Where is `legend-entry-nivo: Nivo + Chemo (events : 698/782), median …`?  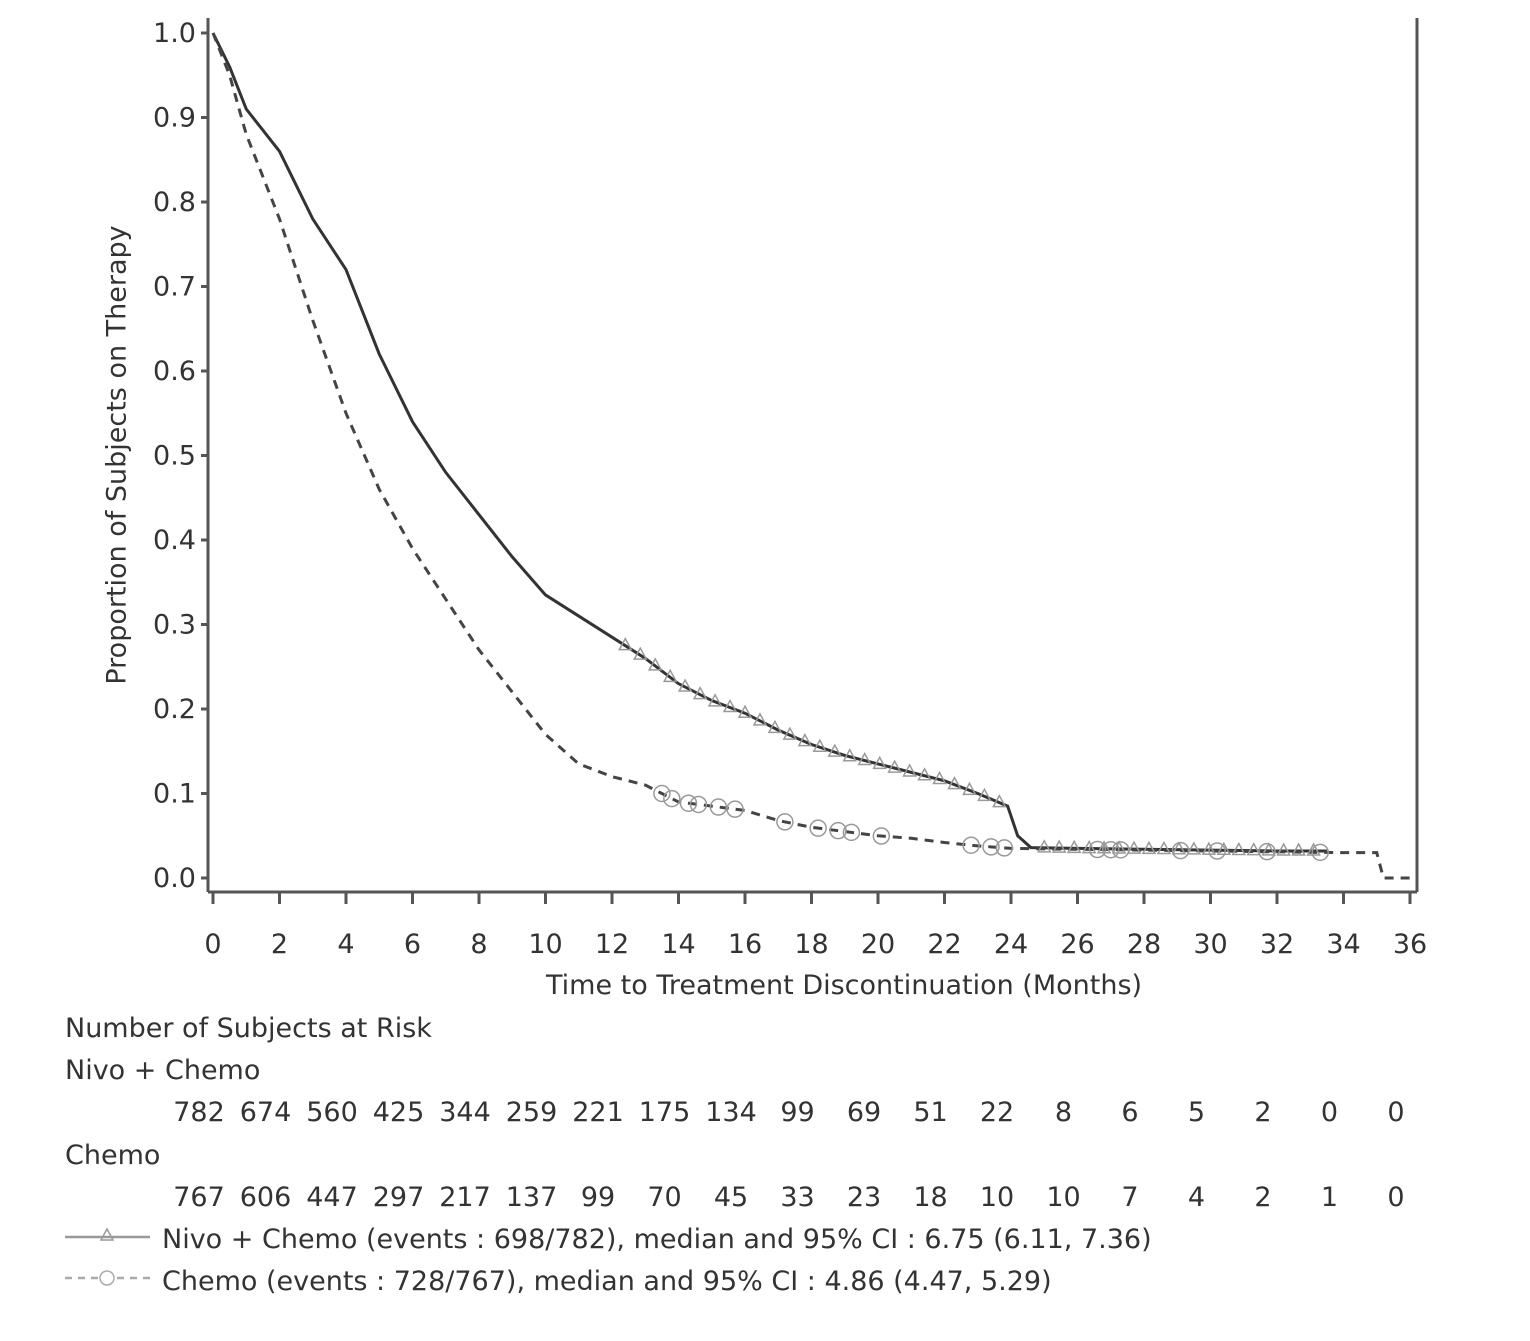
legend-entry-nivo: Nivo + Chemo (events : 698/782), median … is located at coordinates (657, 1239).